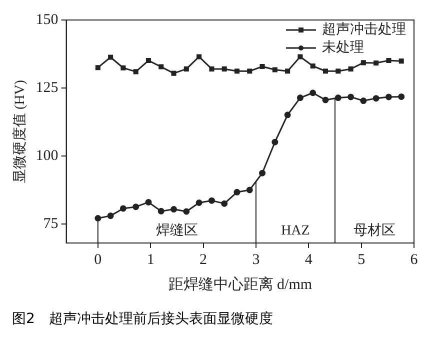 This screenshot has width=436, height=346. I want to click on x-tick-label: 1, so click(150, 260).